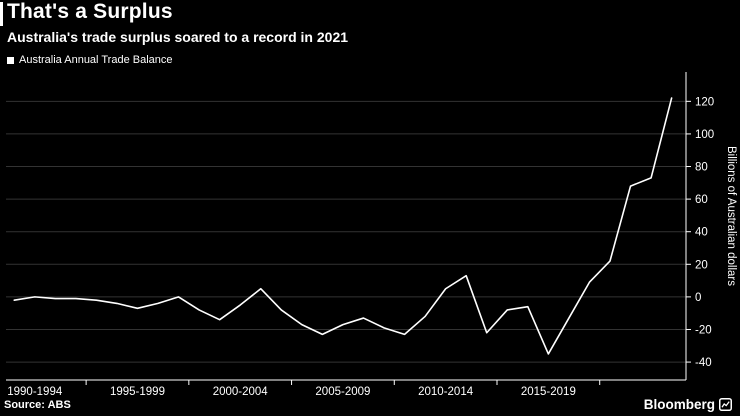 The width and height of the screenshot is (740, 416). I want to click on y-tick-label: 80, so click(701, 168).